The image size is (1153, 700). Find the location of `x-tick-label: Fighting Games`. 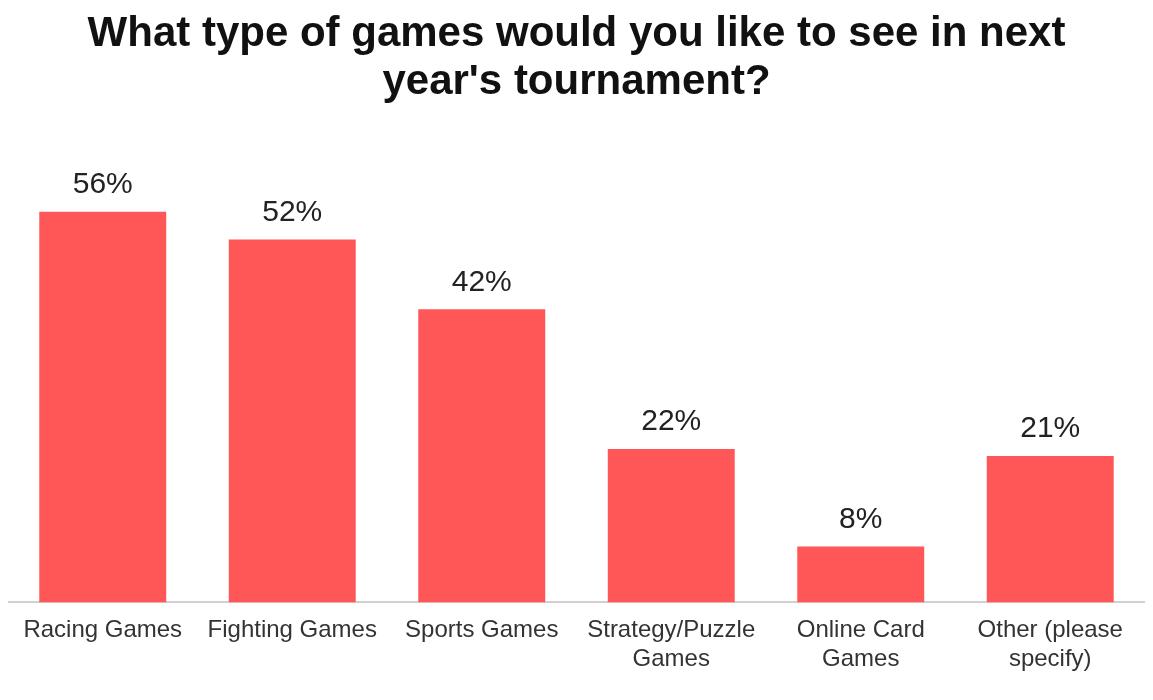

x-tick-label: Fighting Games is located at coordinates (292, 629).